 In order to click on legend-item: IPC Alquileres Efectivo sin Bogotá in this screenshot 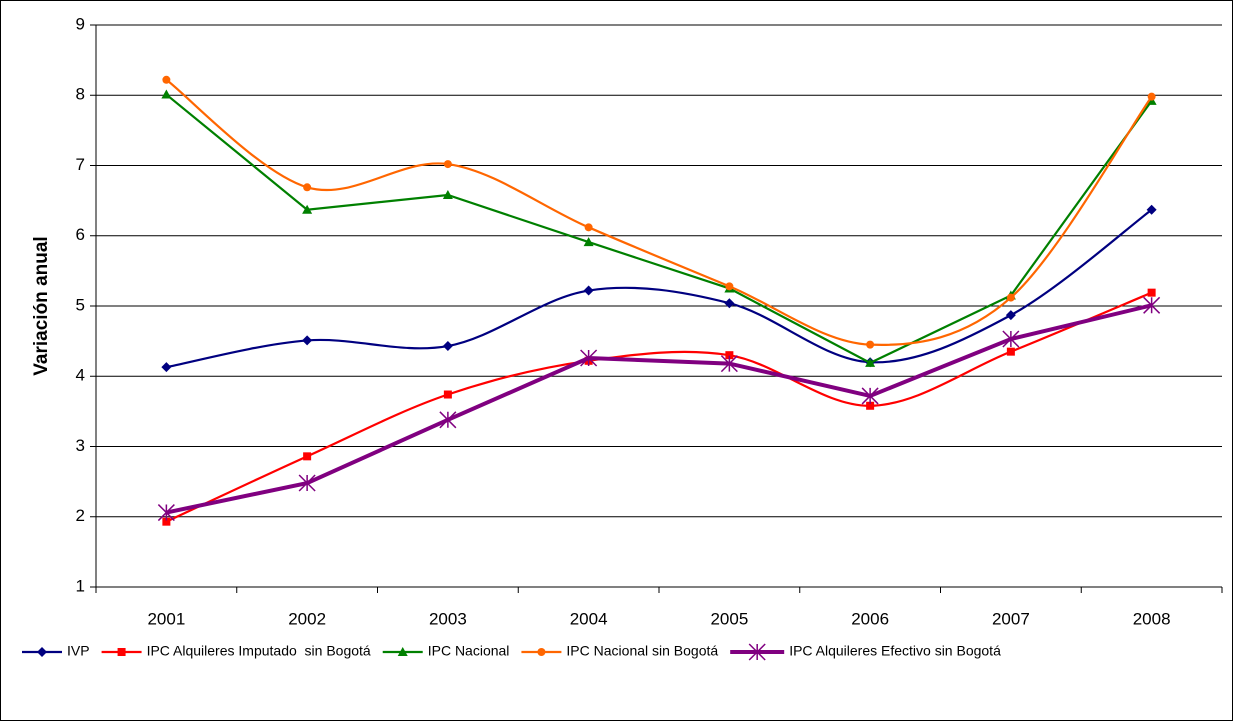, I will do `click(865, 652)`.